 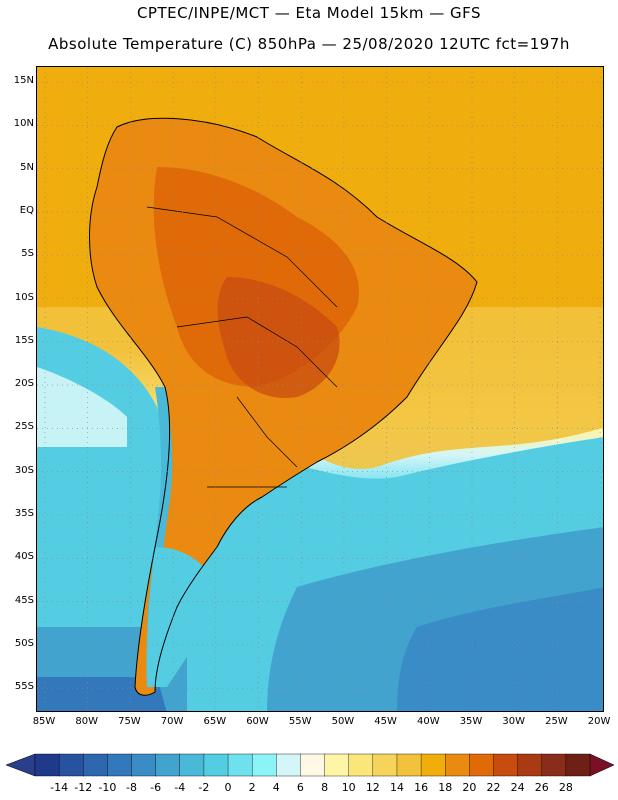 I want to click on colorbar-tick-label: 2, so click(x=252, y=787).